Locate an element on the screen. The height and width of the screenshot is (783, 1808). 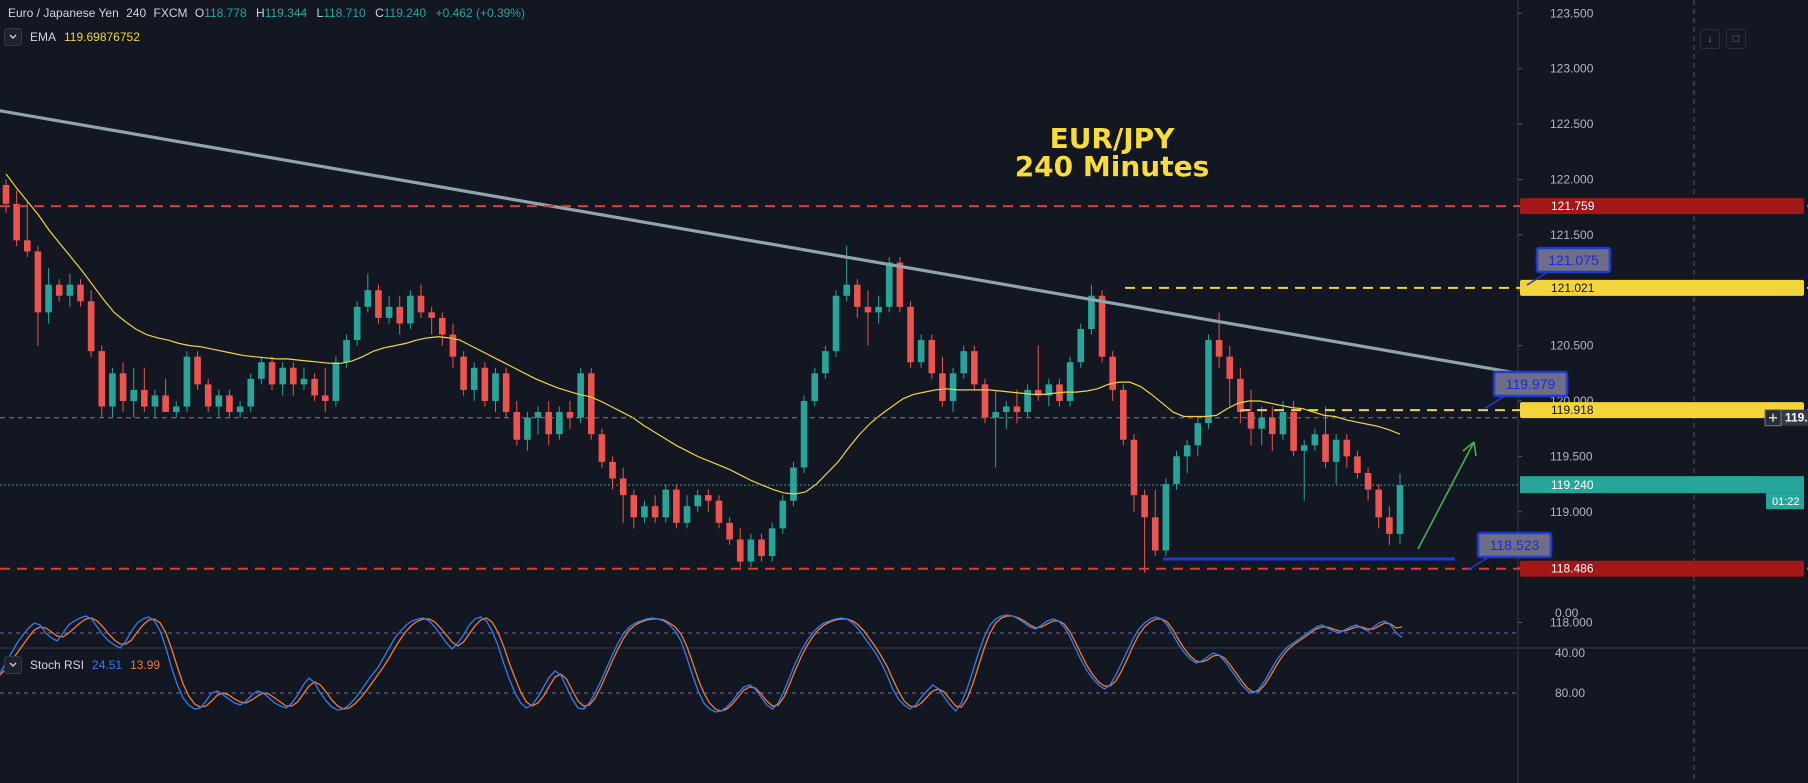
price-tick-label: 123.500 is located at coordinates (1572, 13).